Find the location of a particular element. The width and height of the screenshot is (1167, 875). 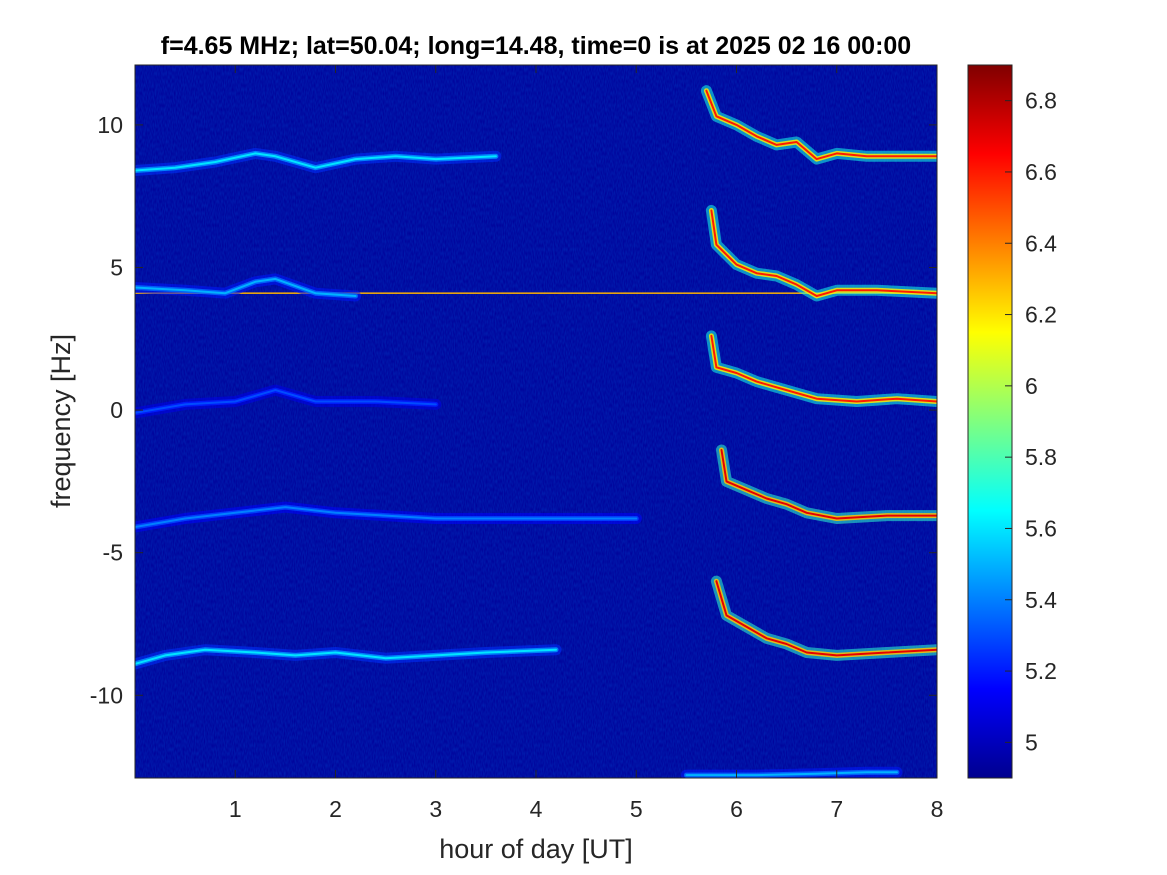

colorbar-tick-label: 5.2 is located at coordinates (1041, 671).